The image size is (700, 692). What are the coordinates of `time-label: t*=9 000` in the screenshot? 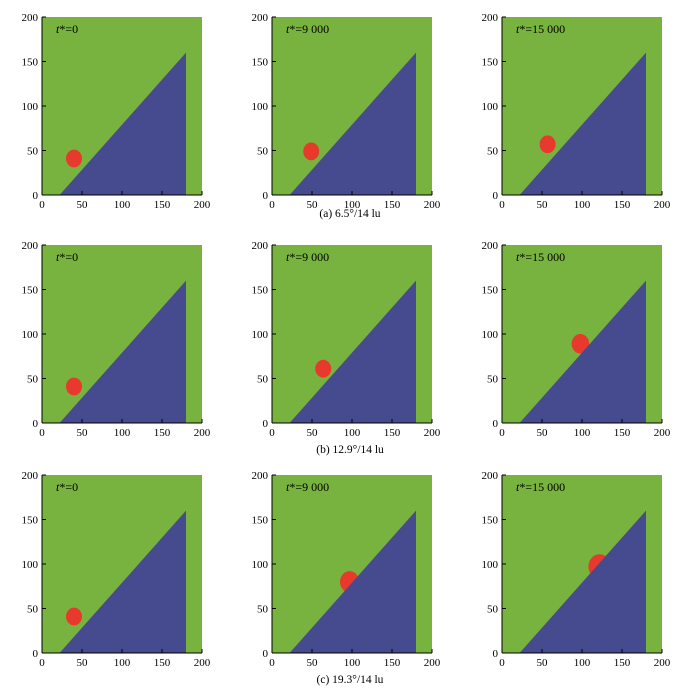 It's located at (307, 29).